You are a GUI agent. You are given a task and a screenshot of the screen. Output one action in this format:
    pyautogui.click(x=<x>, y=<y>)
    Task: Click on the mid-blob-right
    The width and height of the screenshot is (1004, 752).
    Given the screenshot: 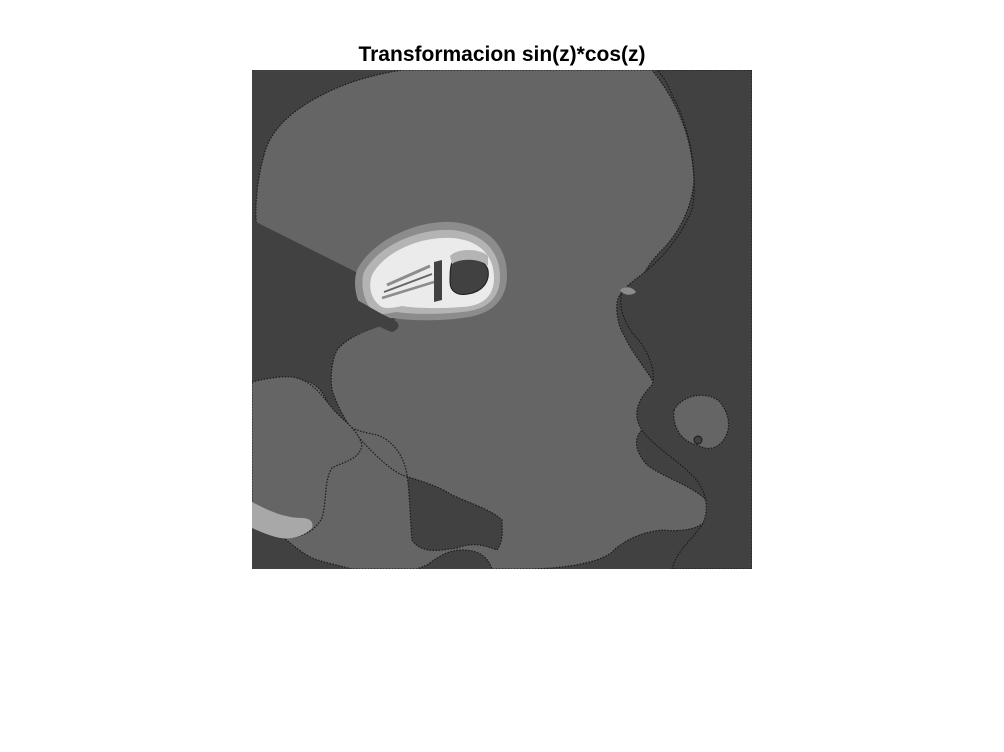 What is the action you would take?
    pyautogui.click(x=701, y=421)
    